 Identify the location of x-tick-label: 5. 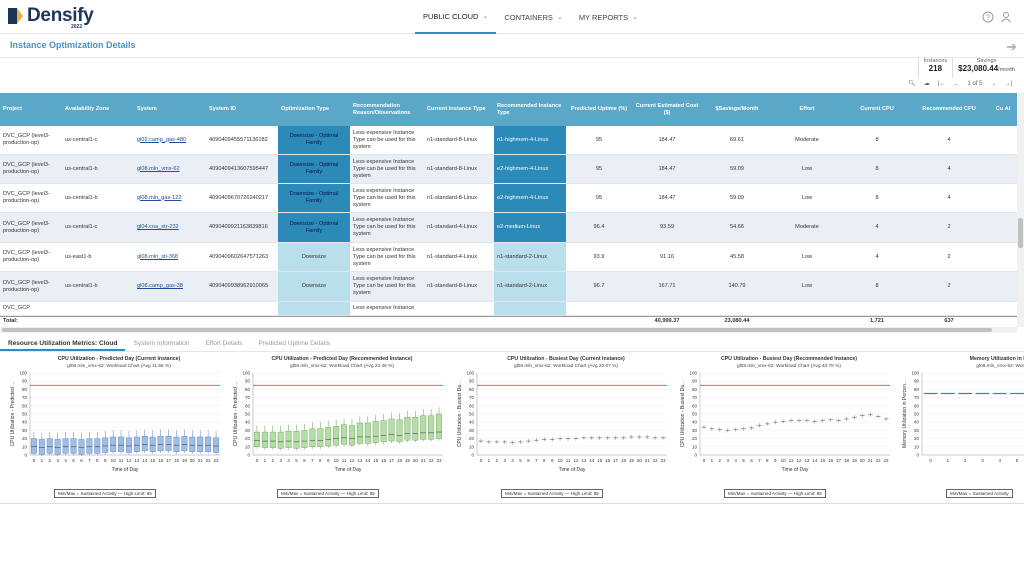
(743, 460).